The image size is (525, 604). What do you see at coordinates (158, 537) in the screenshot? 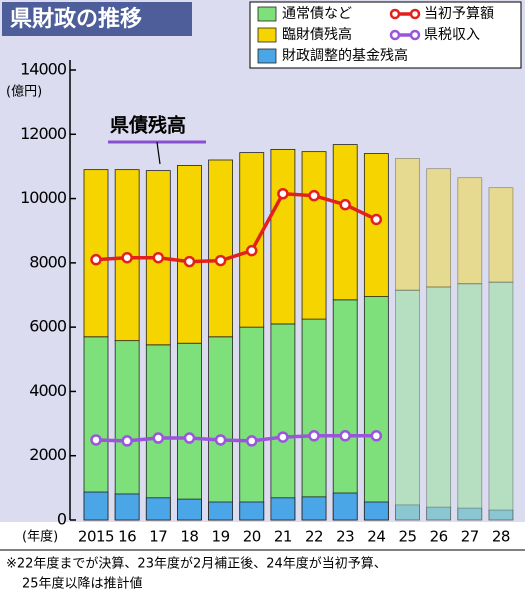
I see `x-tick-label: 17` at bounding box center [158, 537].